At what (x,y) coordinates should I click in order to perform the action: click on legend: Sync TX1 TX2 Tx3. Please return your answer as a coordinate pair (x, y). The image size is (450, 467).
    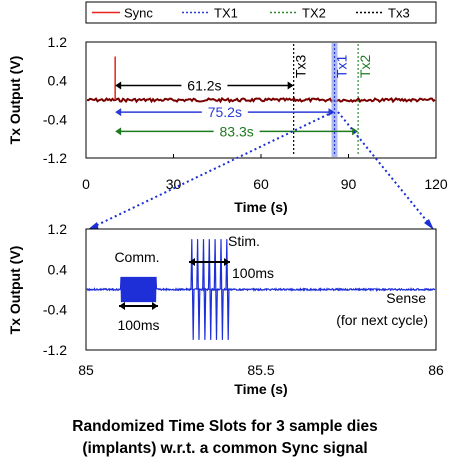
    Looking at the image, I should click on (261, 12).